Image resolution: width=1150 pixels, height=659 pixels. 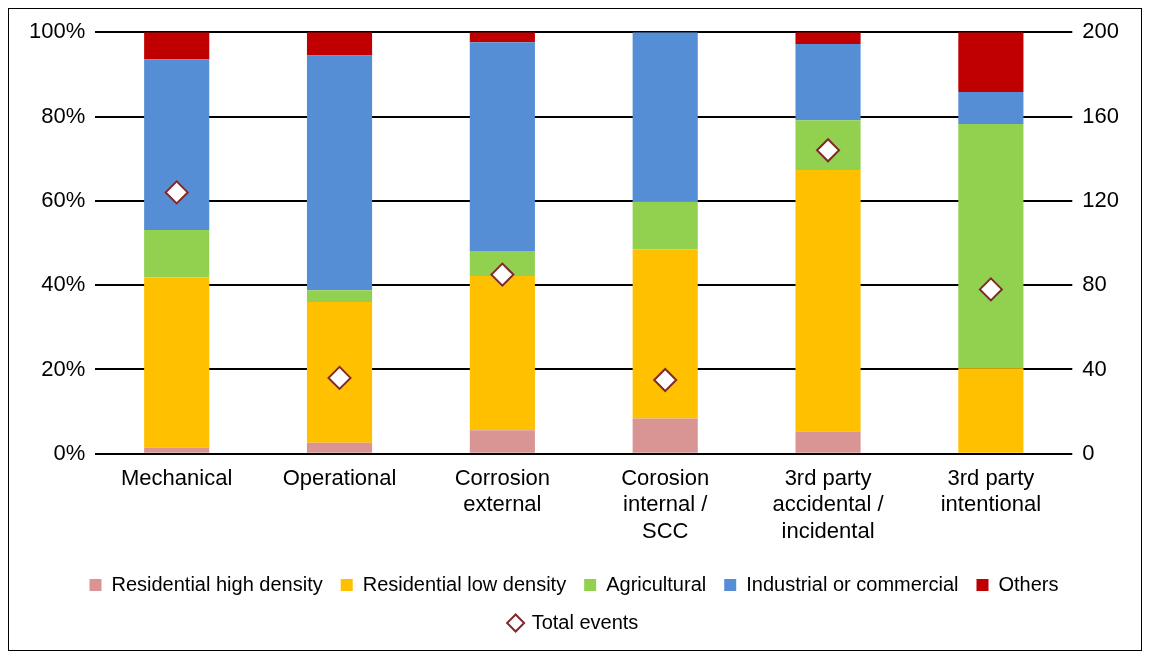 I want to click on x-tick-label: 3rd party accidental / incidental, so click(x=828, y=504).